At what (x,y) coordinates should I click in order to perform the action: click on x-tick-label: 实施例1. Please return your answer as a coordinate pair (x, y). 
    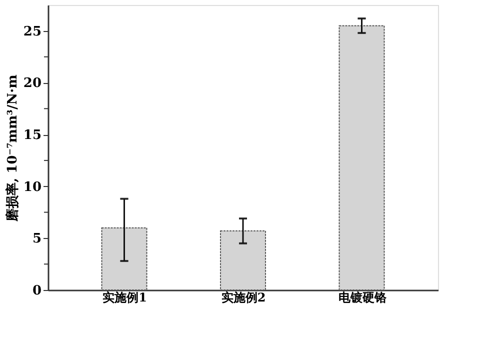
    Looking at the image, I should click on (124, 297).